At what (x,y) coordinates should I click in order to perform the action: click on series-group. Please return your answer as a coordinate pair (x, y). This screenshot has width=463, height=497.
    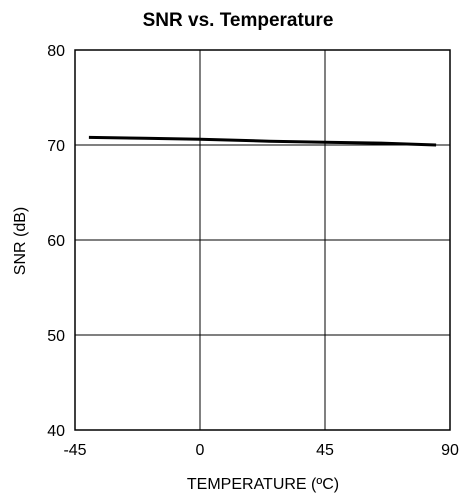
    Looking at the image, I should click on (262, 141).